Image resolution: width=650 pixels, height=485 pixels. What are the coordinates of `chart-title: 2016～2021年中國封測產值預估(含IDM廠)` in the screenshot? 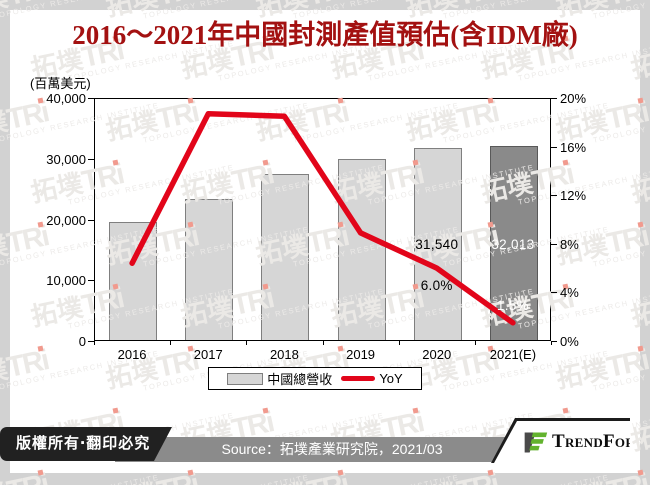 It's located at (325, 35).